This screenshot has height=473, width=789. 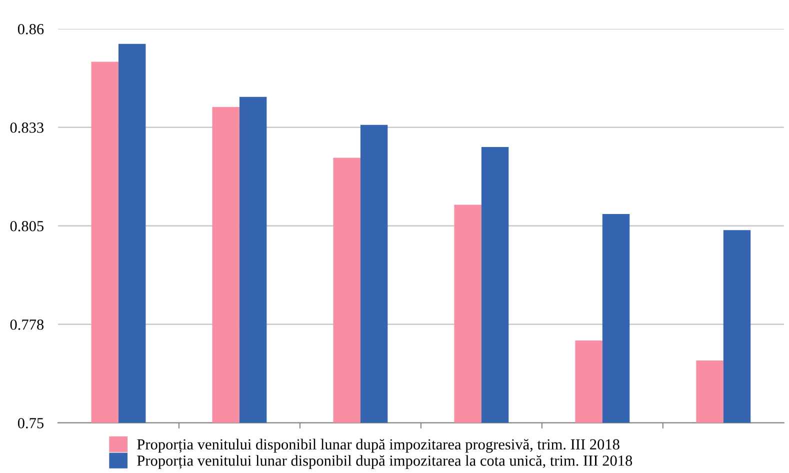 What do you see at coordinates (27, 325) in the screenshot?
I see `y-tick-label: 0.778` at bounding box center [27, 325].